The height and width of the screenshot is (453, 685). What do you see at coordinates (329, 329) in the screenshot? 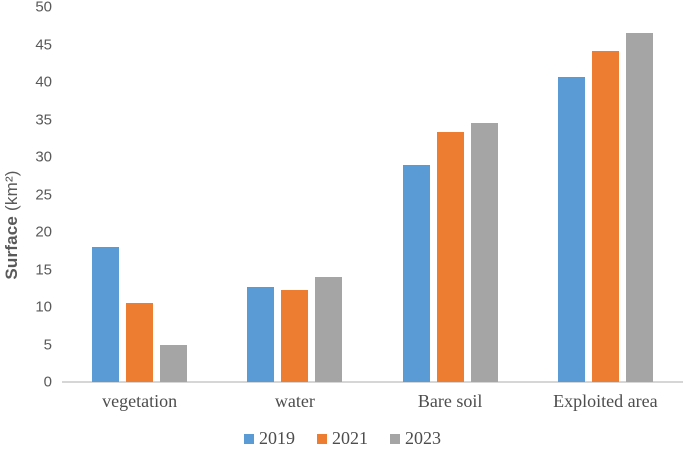
I see `bar-2023-water` at bounding box center [329, 329].